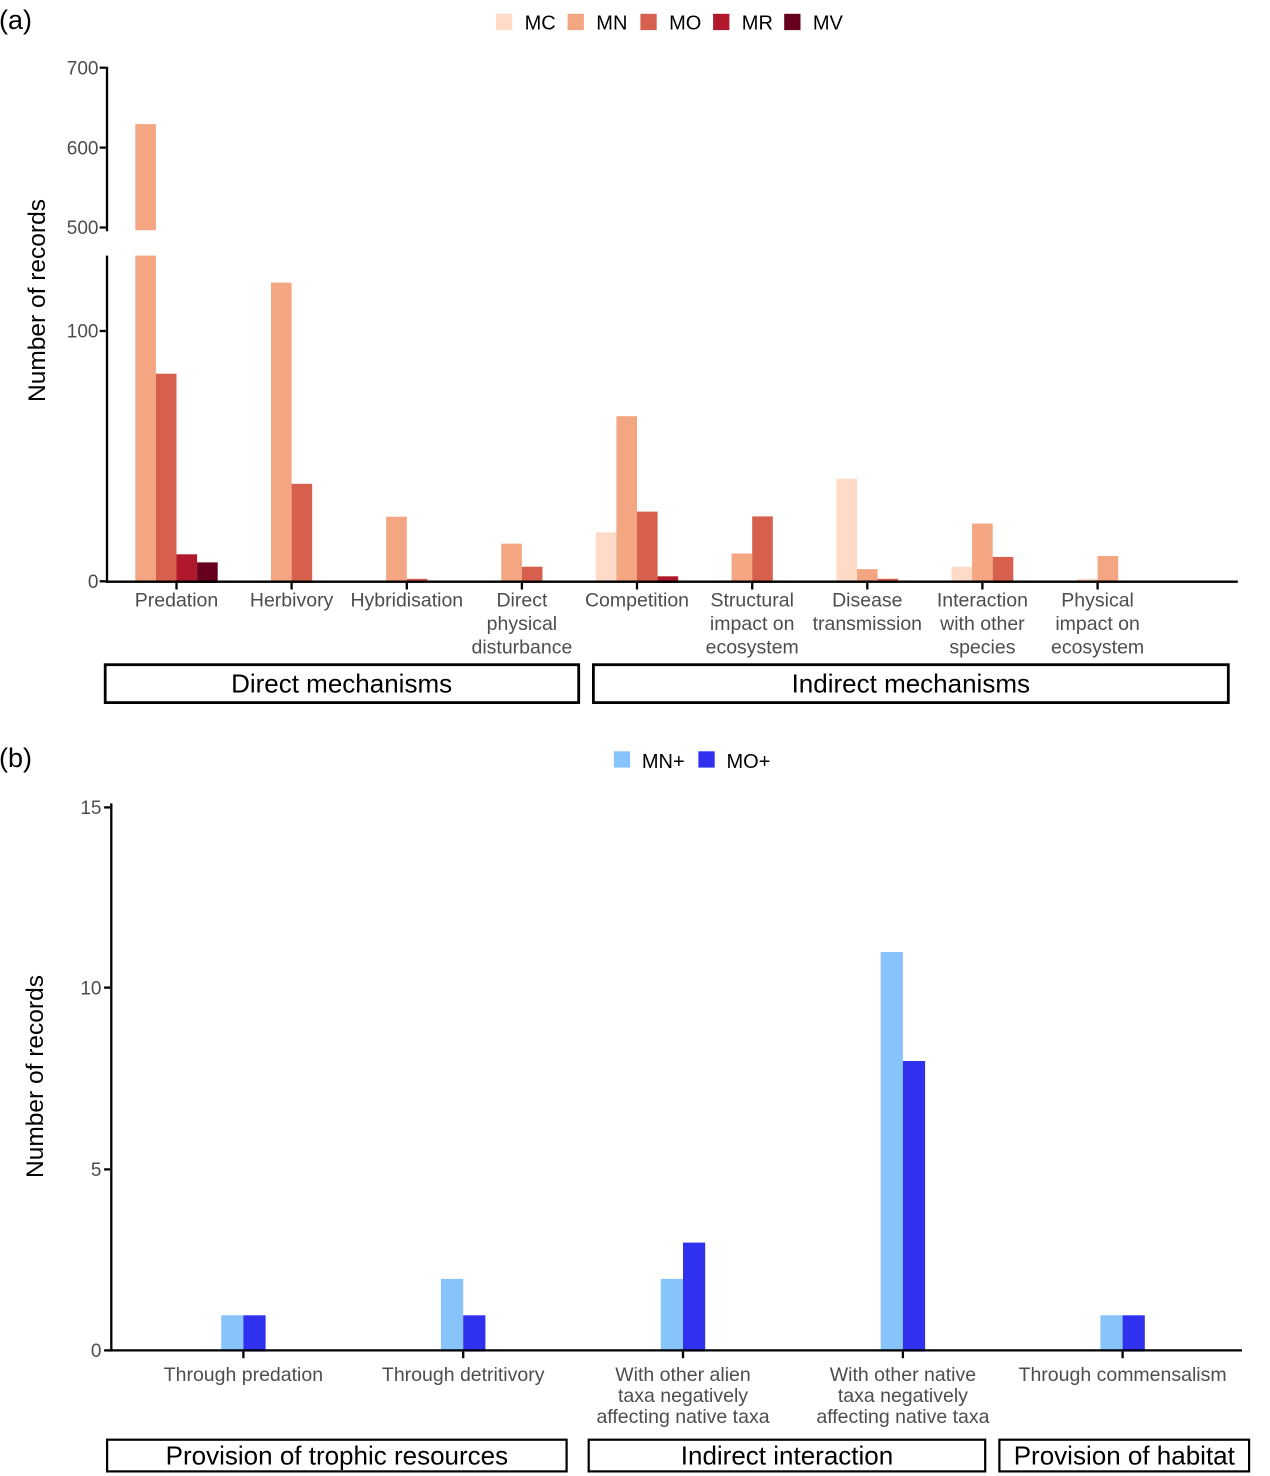 This screenshot has width=1270, height=1476. What do you see at coordinates (749, 762) in the screenshot?
I see `svg-text: MO+` at bounding box center [749, 762].